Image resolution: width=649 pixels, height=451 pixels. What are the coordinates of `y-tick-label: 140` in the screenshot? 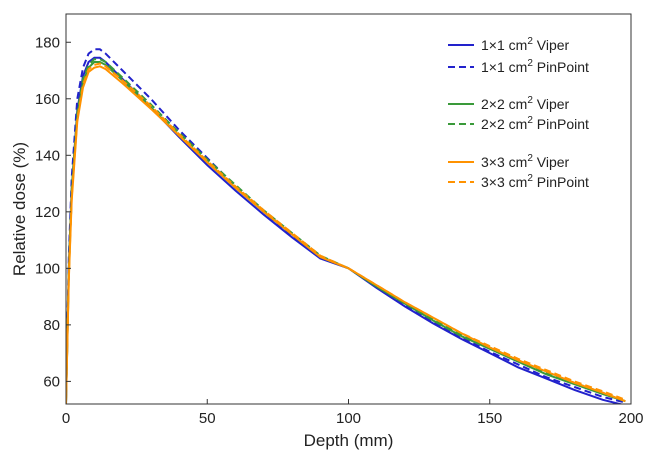 It's located at (47, 155).